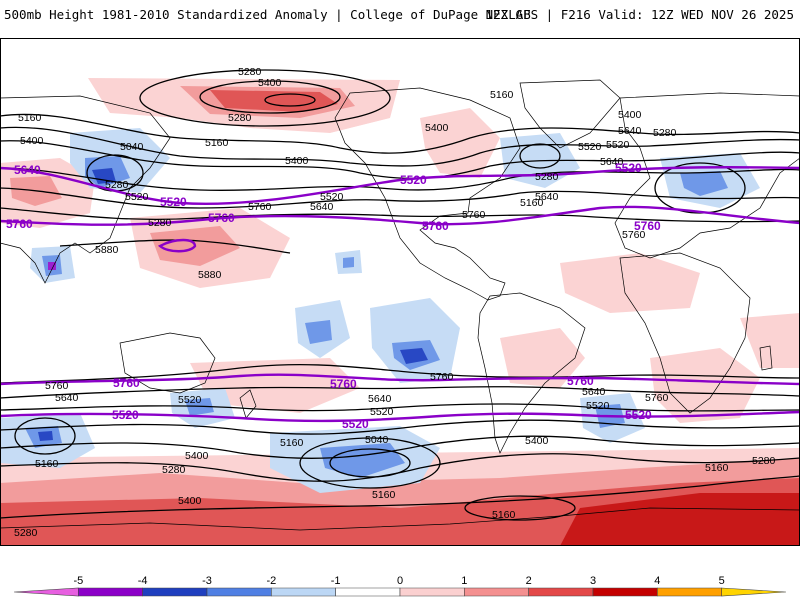  What do you see at coordinates (107, 250) in the screenshot?
I see `contour-label: 5880` at bounding box center [107, 250].